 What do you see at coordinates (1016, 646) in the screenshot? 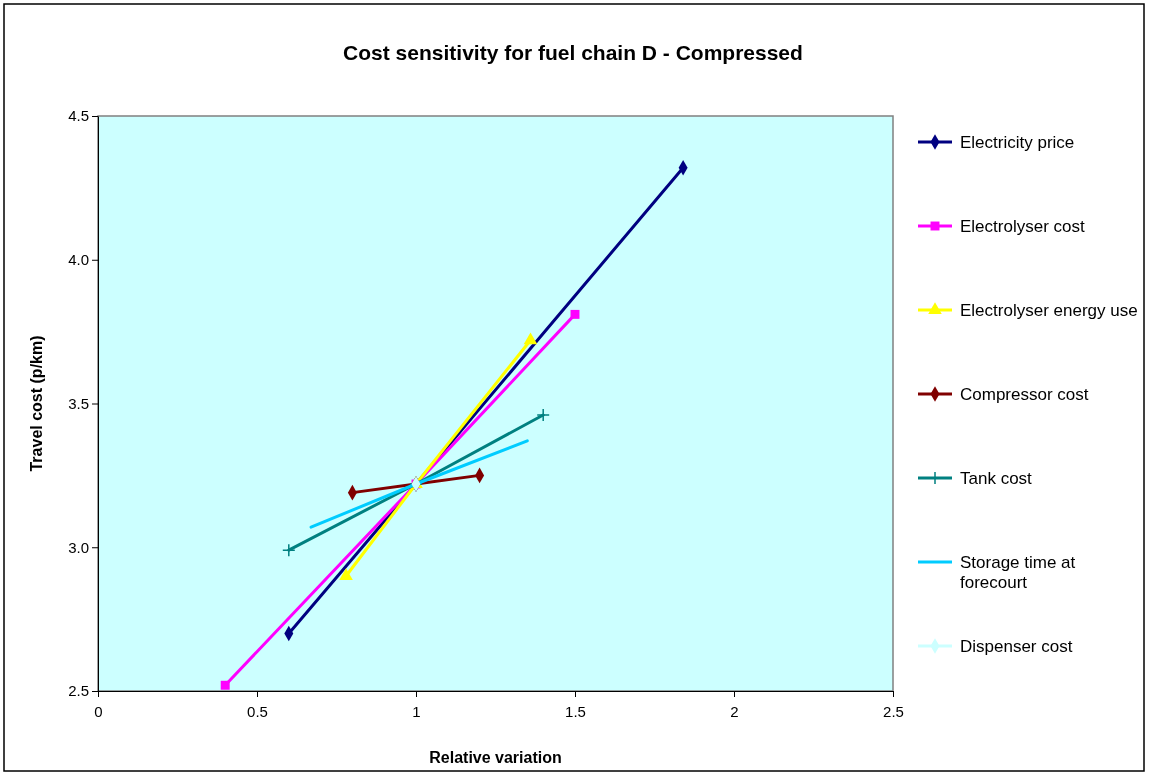
I see `legend-label: Dispenser cost` at bounding box center [1016, 646].